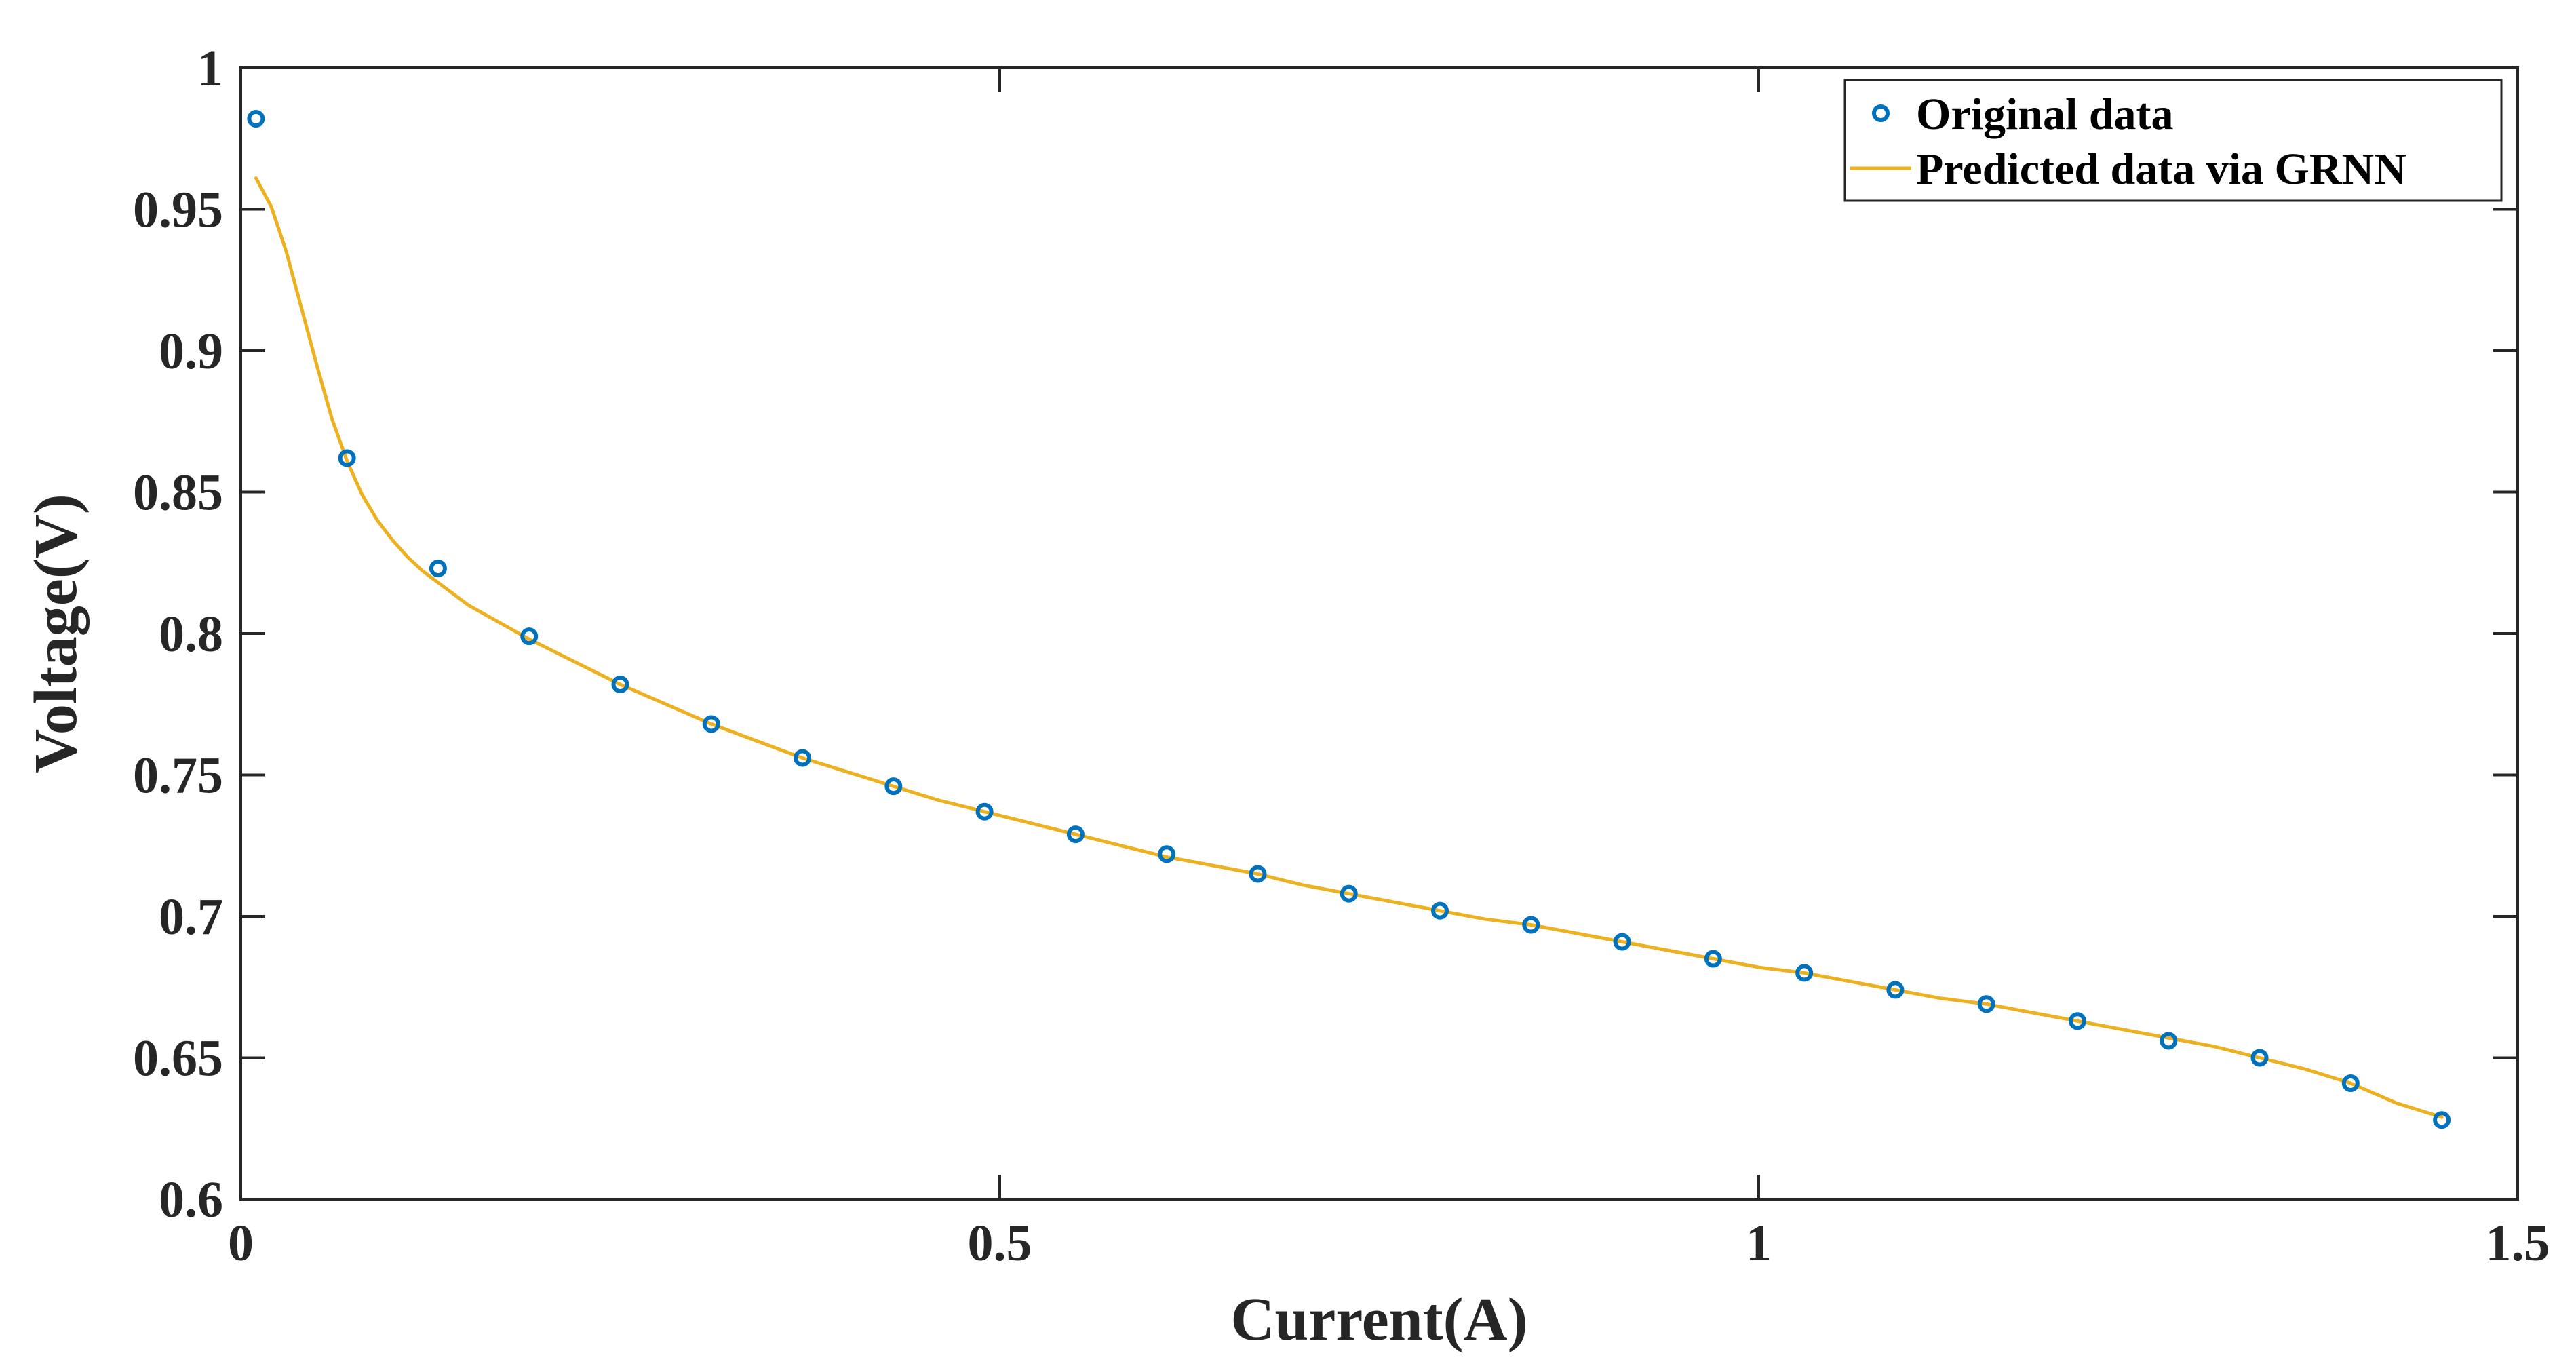 The width and height of the screenshot is (2576, 1364). Describe the element at coordinates (1881, 113) in the screenshot. I see `legend-marker-original-data` at that location.